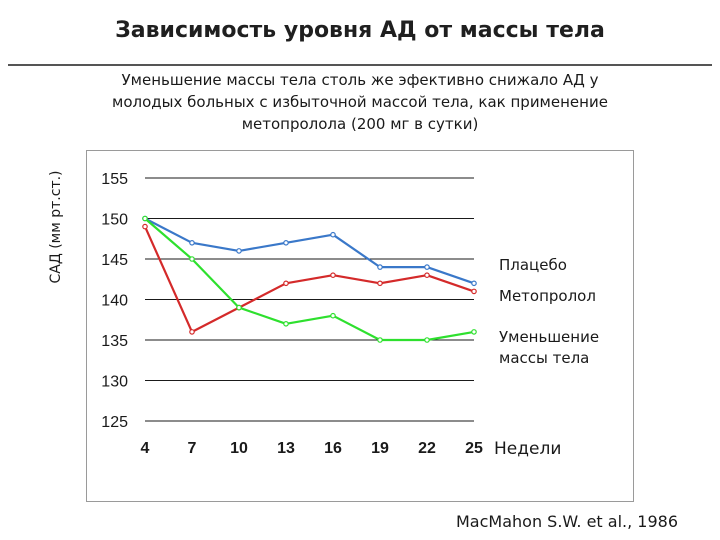  I want to click on title-divider, so click(360, 65).